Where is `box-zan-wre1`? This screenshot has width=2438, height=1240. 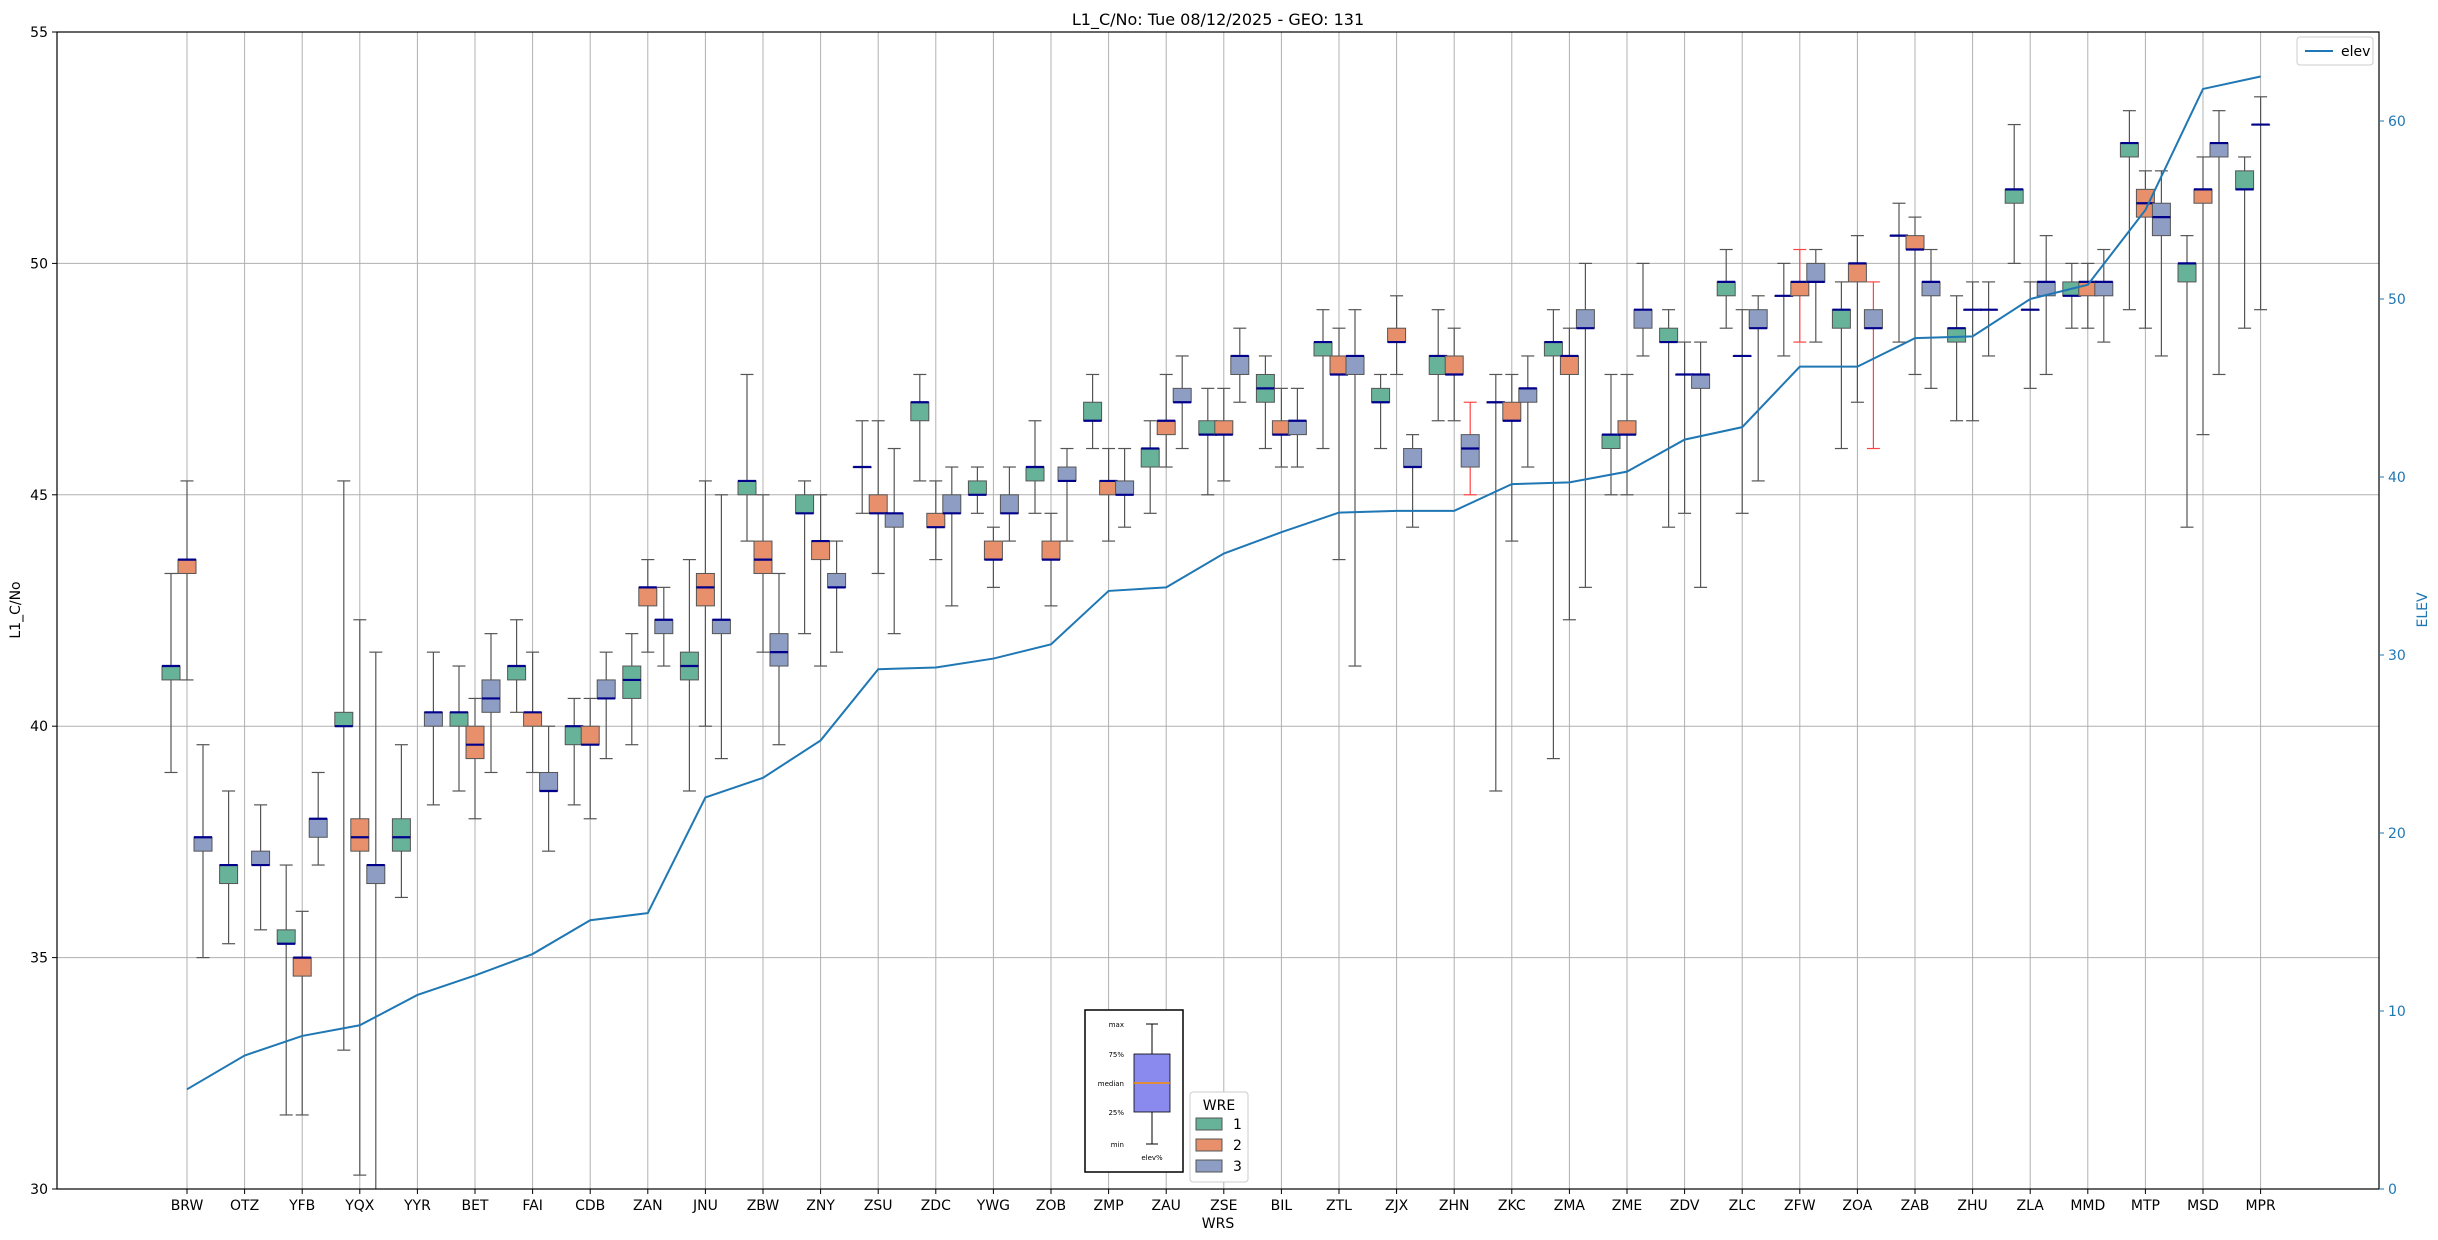
box-zan-wre1 is located at coordinates (632, 689).